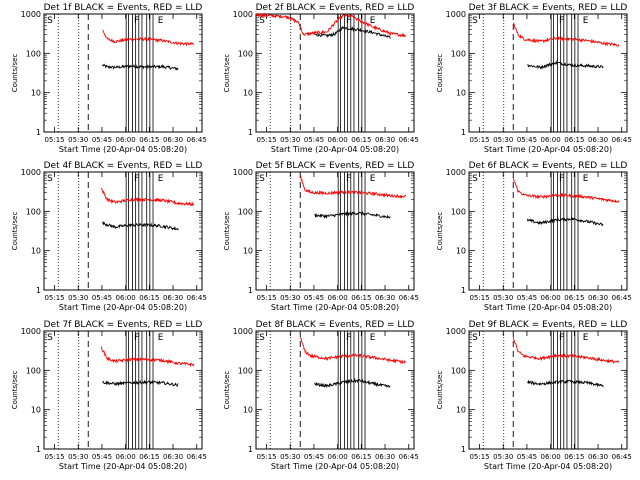 This screenshot has height=480, width=640. I want to click on chart-title: Det 5f BLACK = Events, RED = LLD, so click(335, 166).